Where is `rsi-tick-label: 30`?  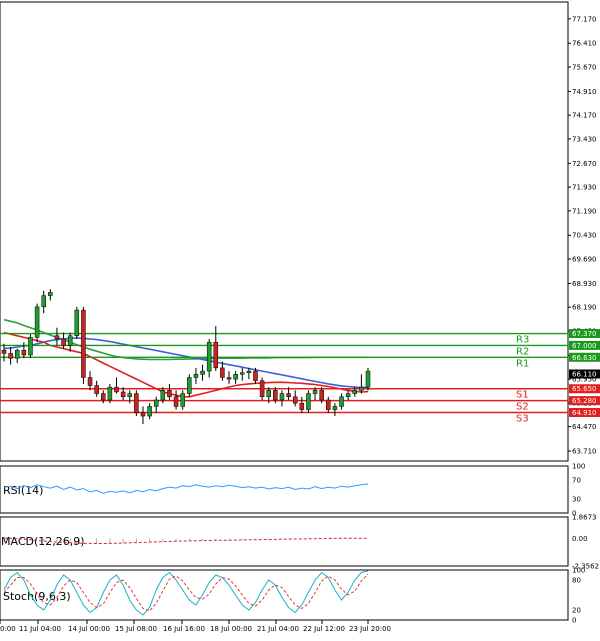 rsi-tick-label: 30 is located at coordinates (576, 499).